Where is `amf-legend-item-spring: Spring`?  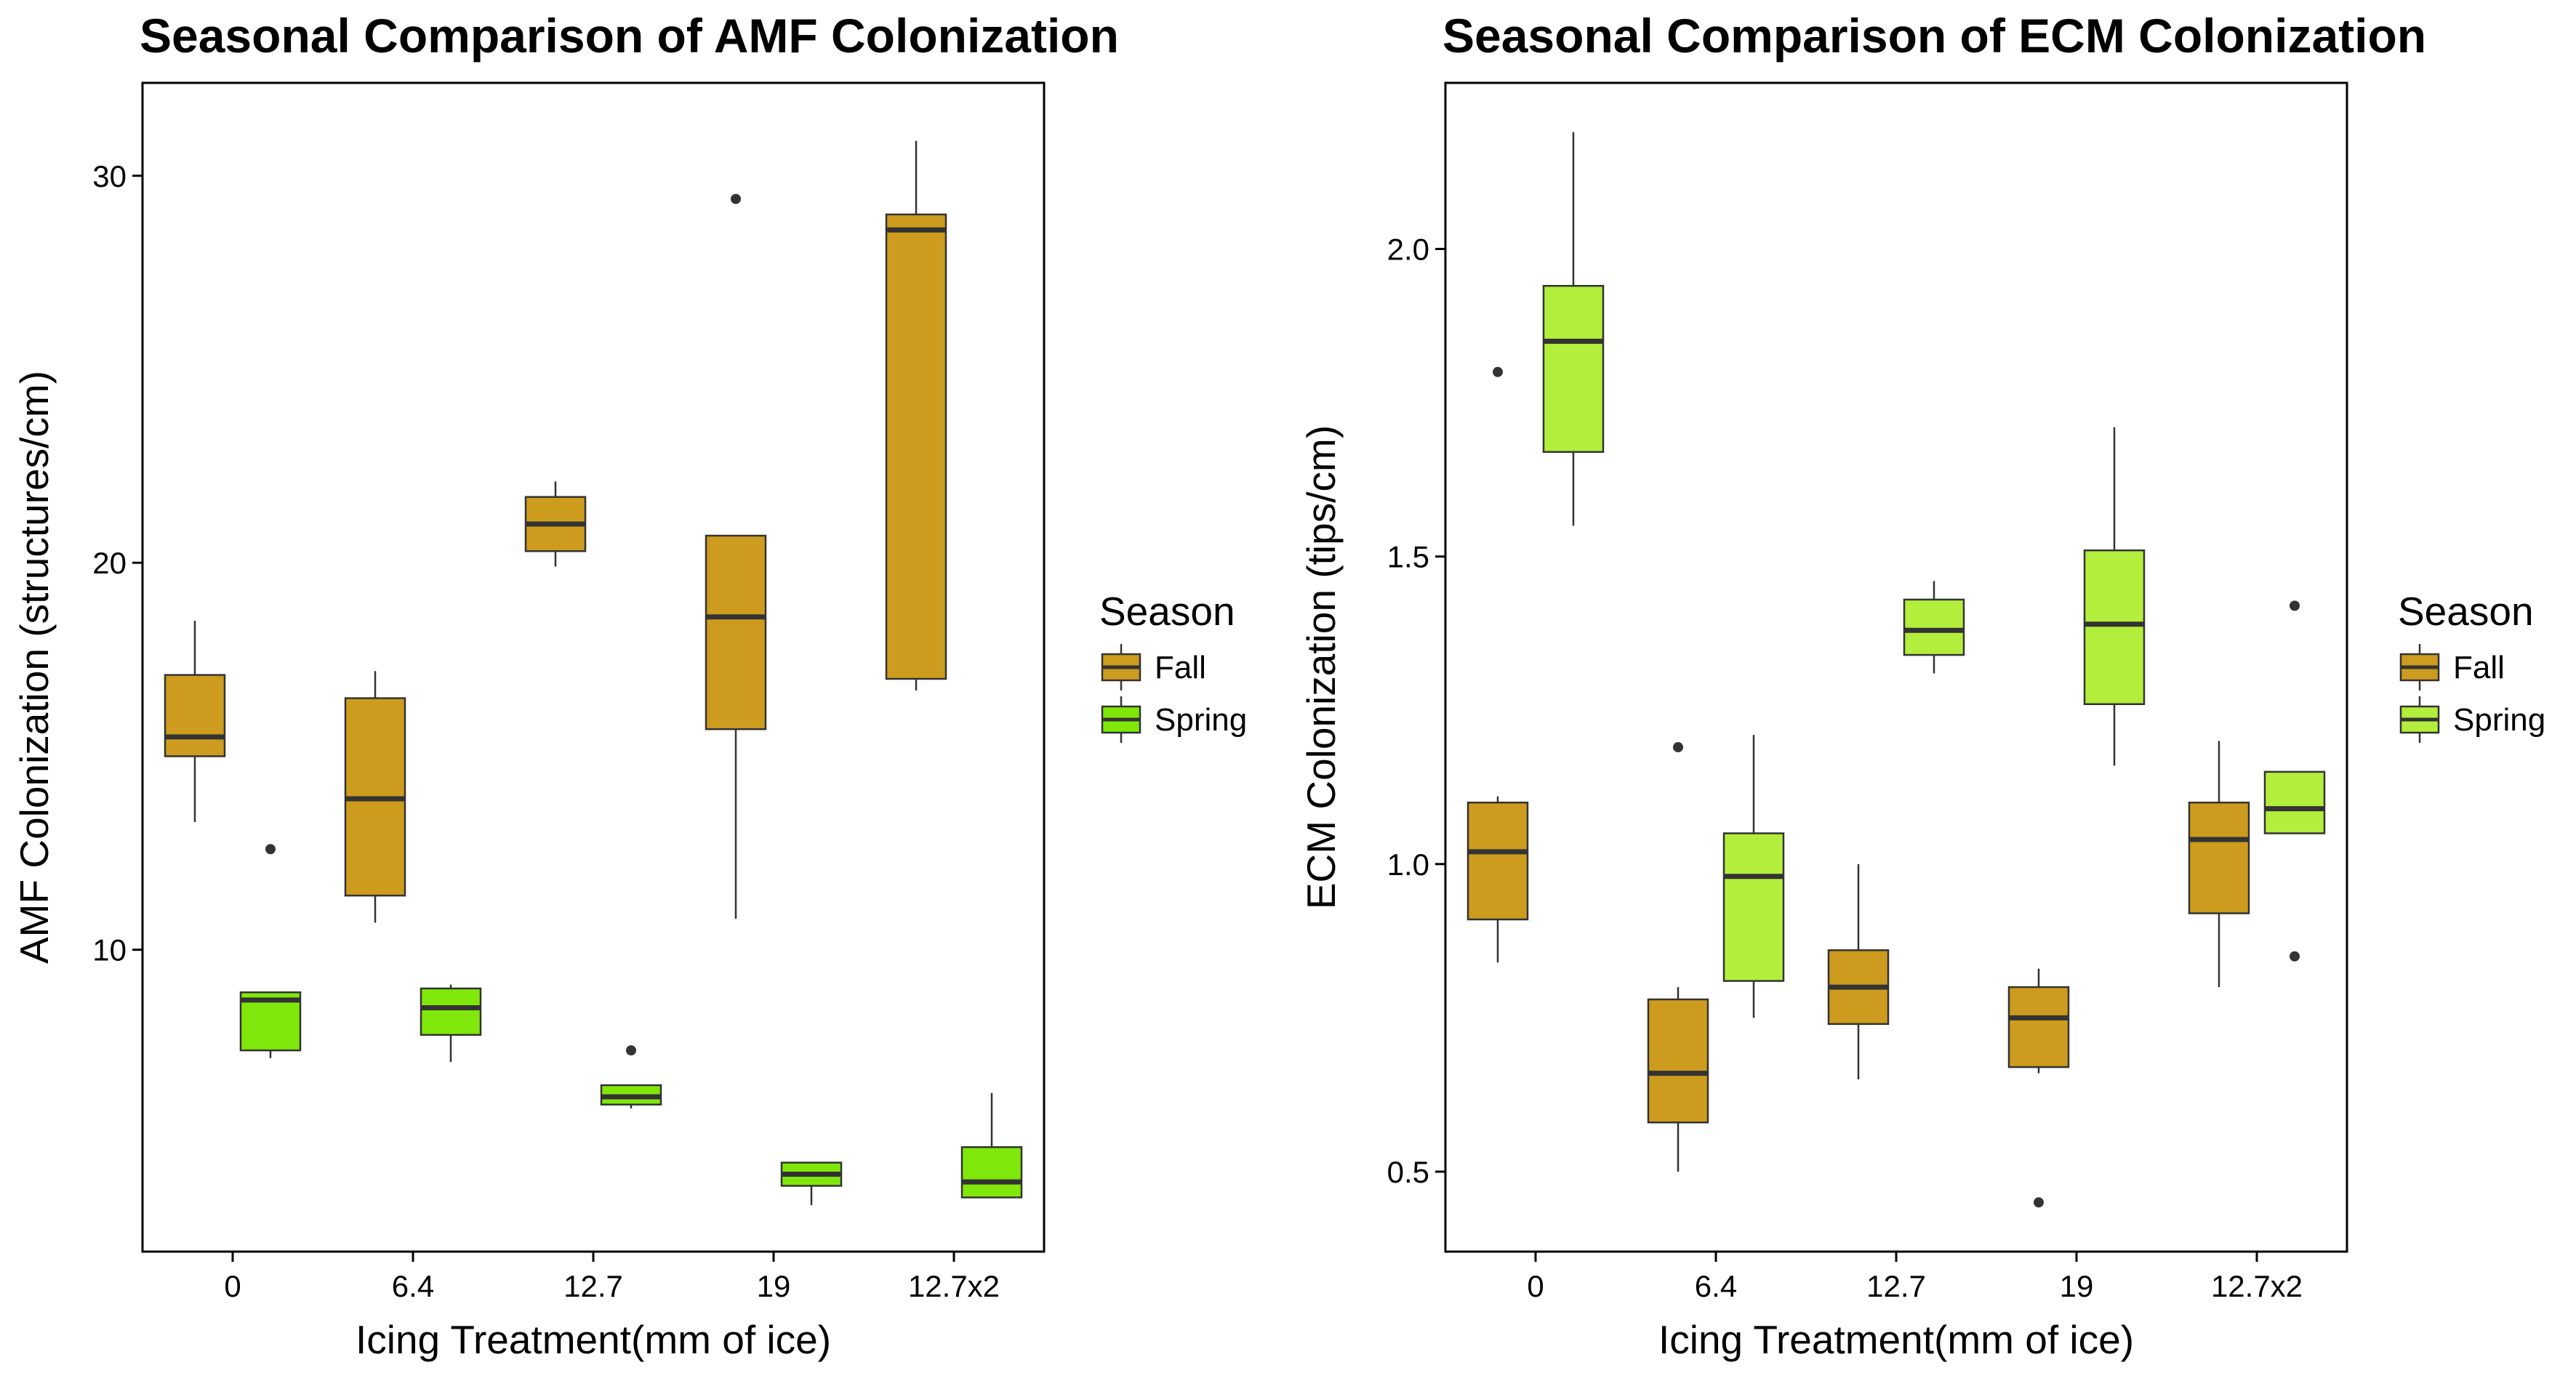 amf-legend-item-spring: Spring is located at coordinates (1174, 719).